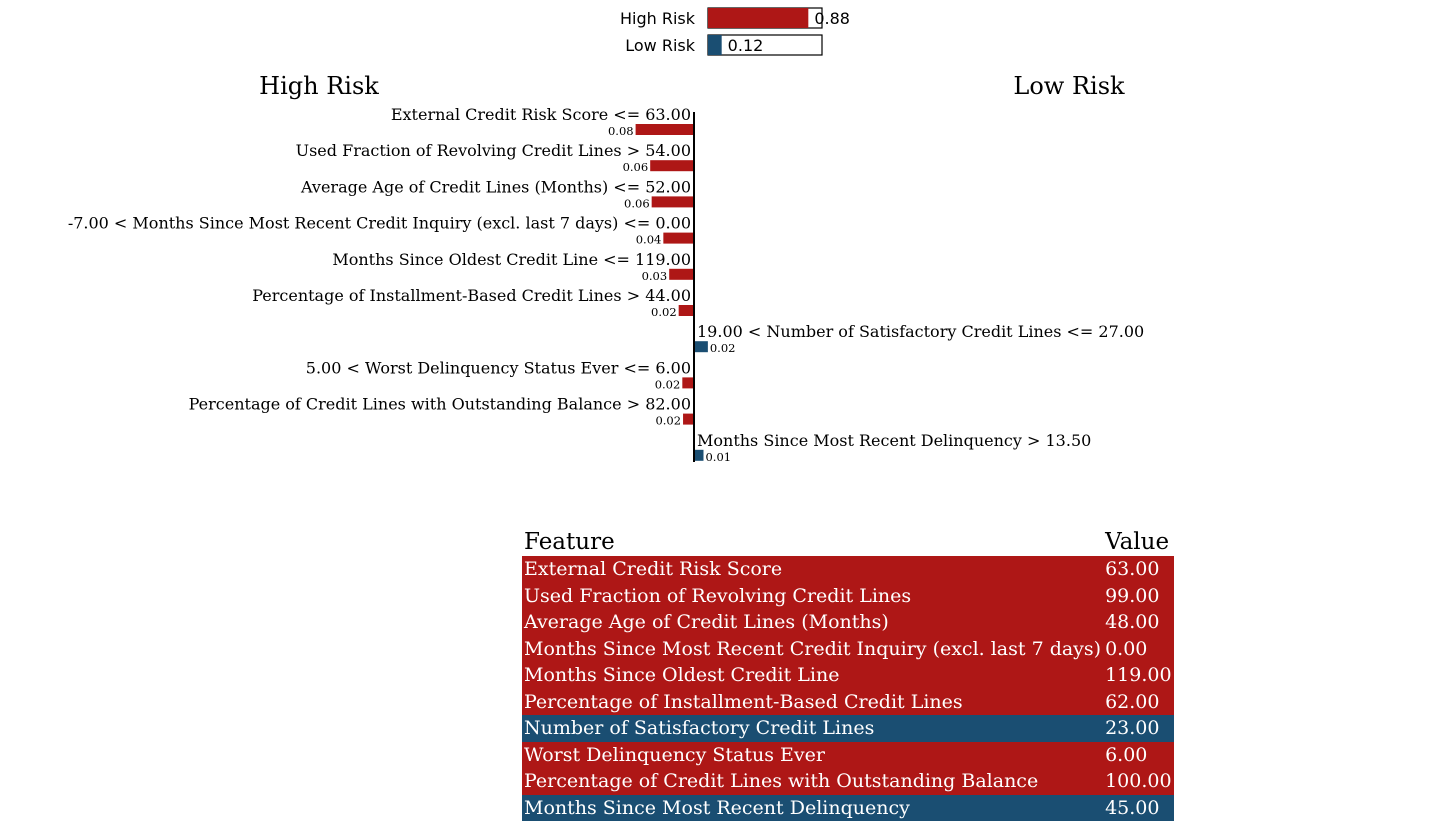 This screenshot has height=837, width=1435. I want to click on table-cell-feature: Average Age of Credit Lines (Months), so click(706, 622).